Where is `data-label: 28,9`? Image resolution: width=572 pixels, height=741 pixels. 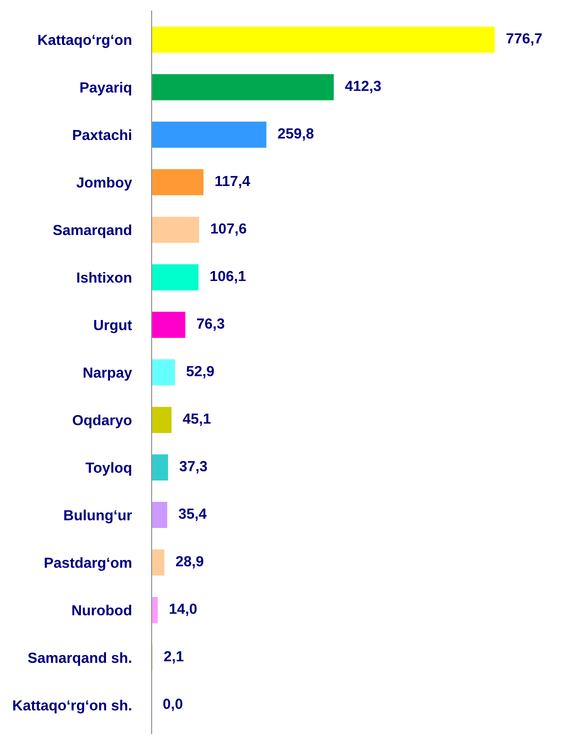
data-label: 28,9 is located at coordinates (190, 562).